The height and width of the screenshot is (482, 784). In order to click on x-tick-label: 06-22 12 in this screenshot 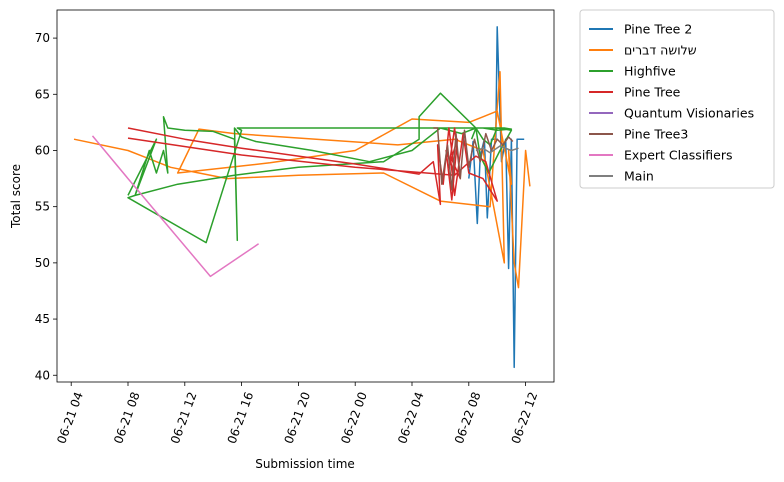, I will do `click(525, 417)`.